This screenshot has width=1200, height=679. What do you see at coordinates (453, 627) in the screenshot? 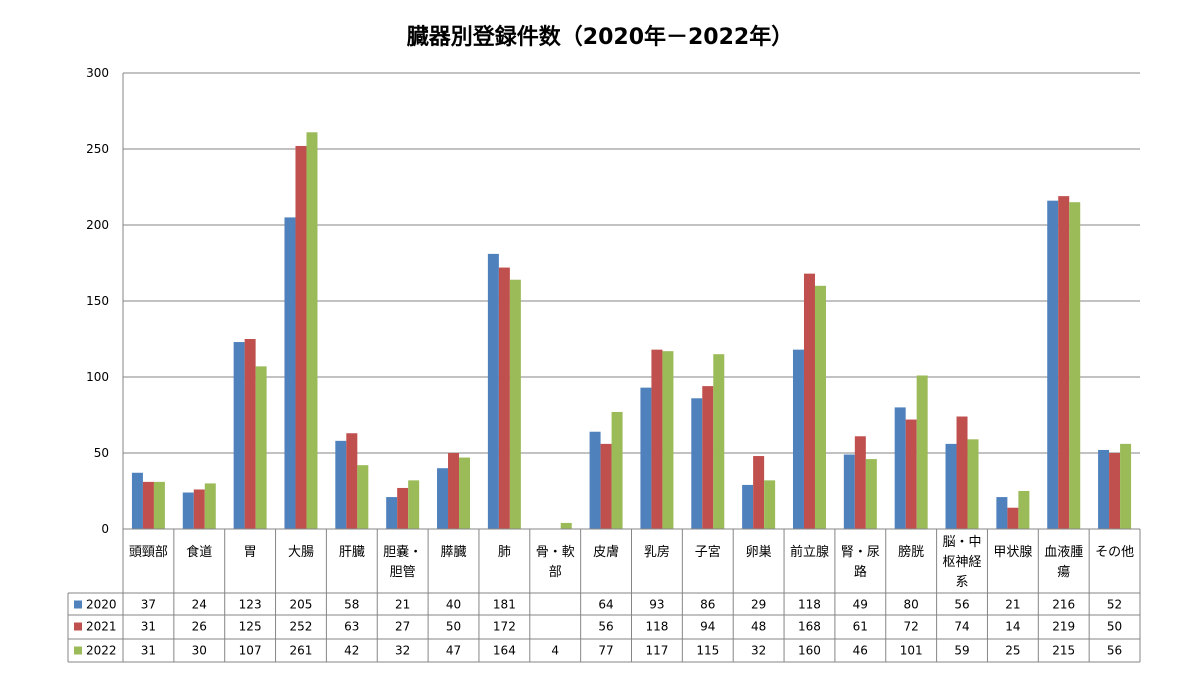
I see `data-label: 50` at bounding box center [453, 627].